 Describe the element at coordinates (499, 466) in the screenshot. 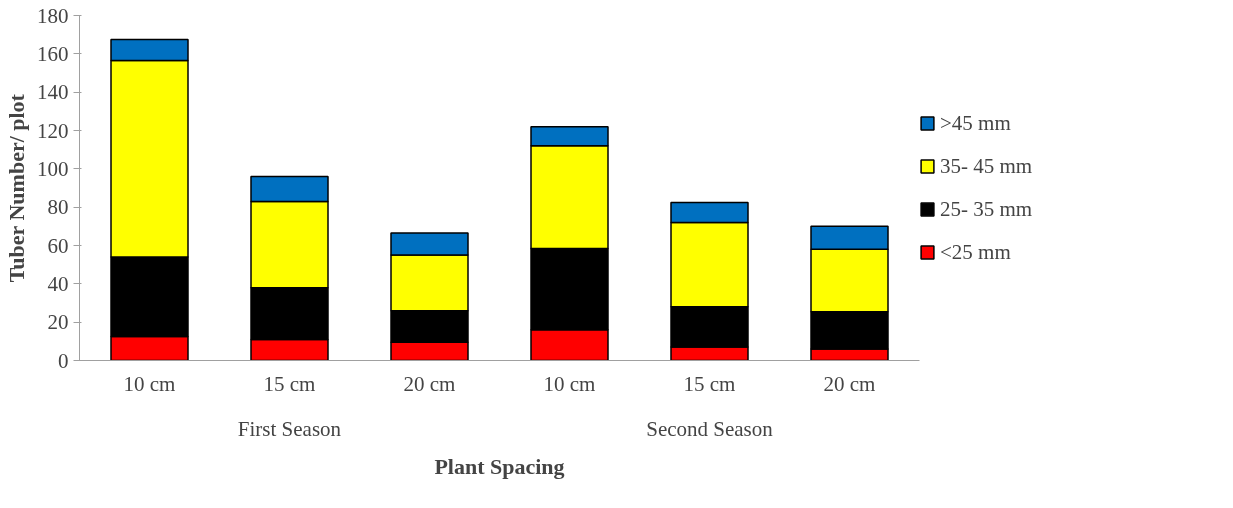

I see `x-axis-title: Plant Spacing` at that location.